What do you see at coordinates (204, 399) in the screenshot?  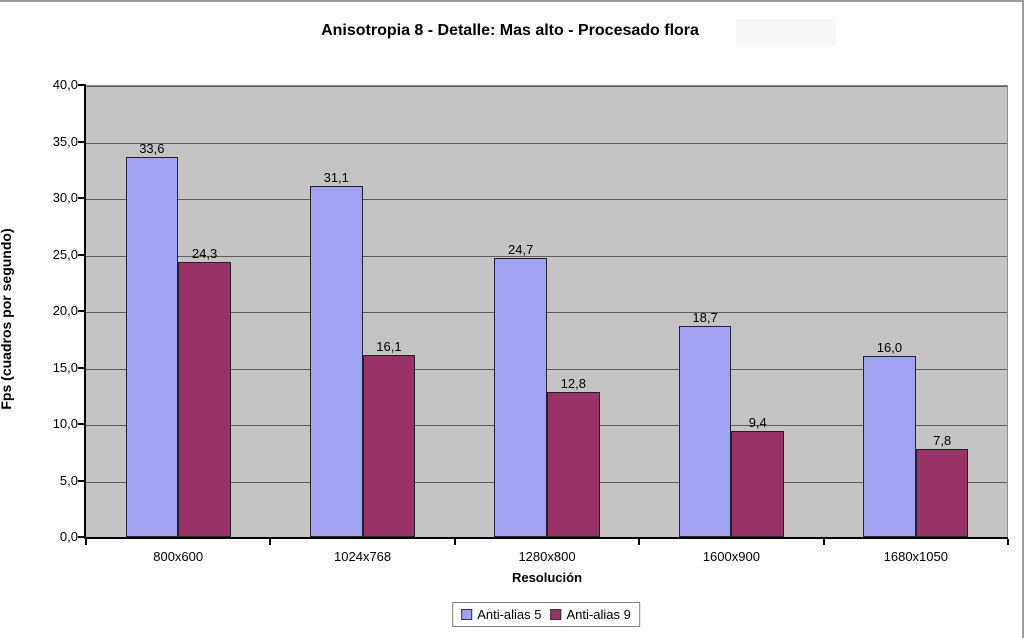 I see `bar-anti-alias-9-800x600` at bounding box center [204, 399].